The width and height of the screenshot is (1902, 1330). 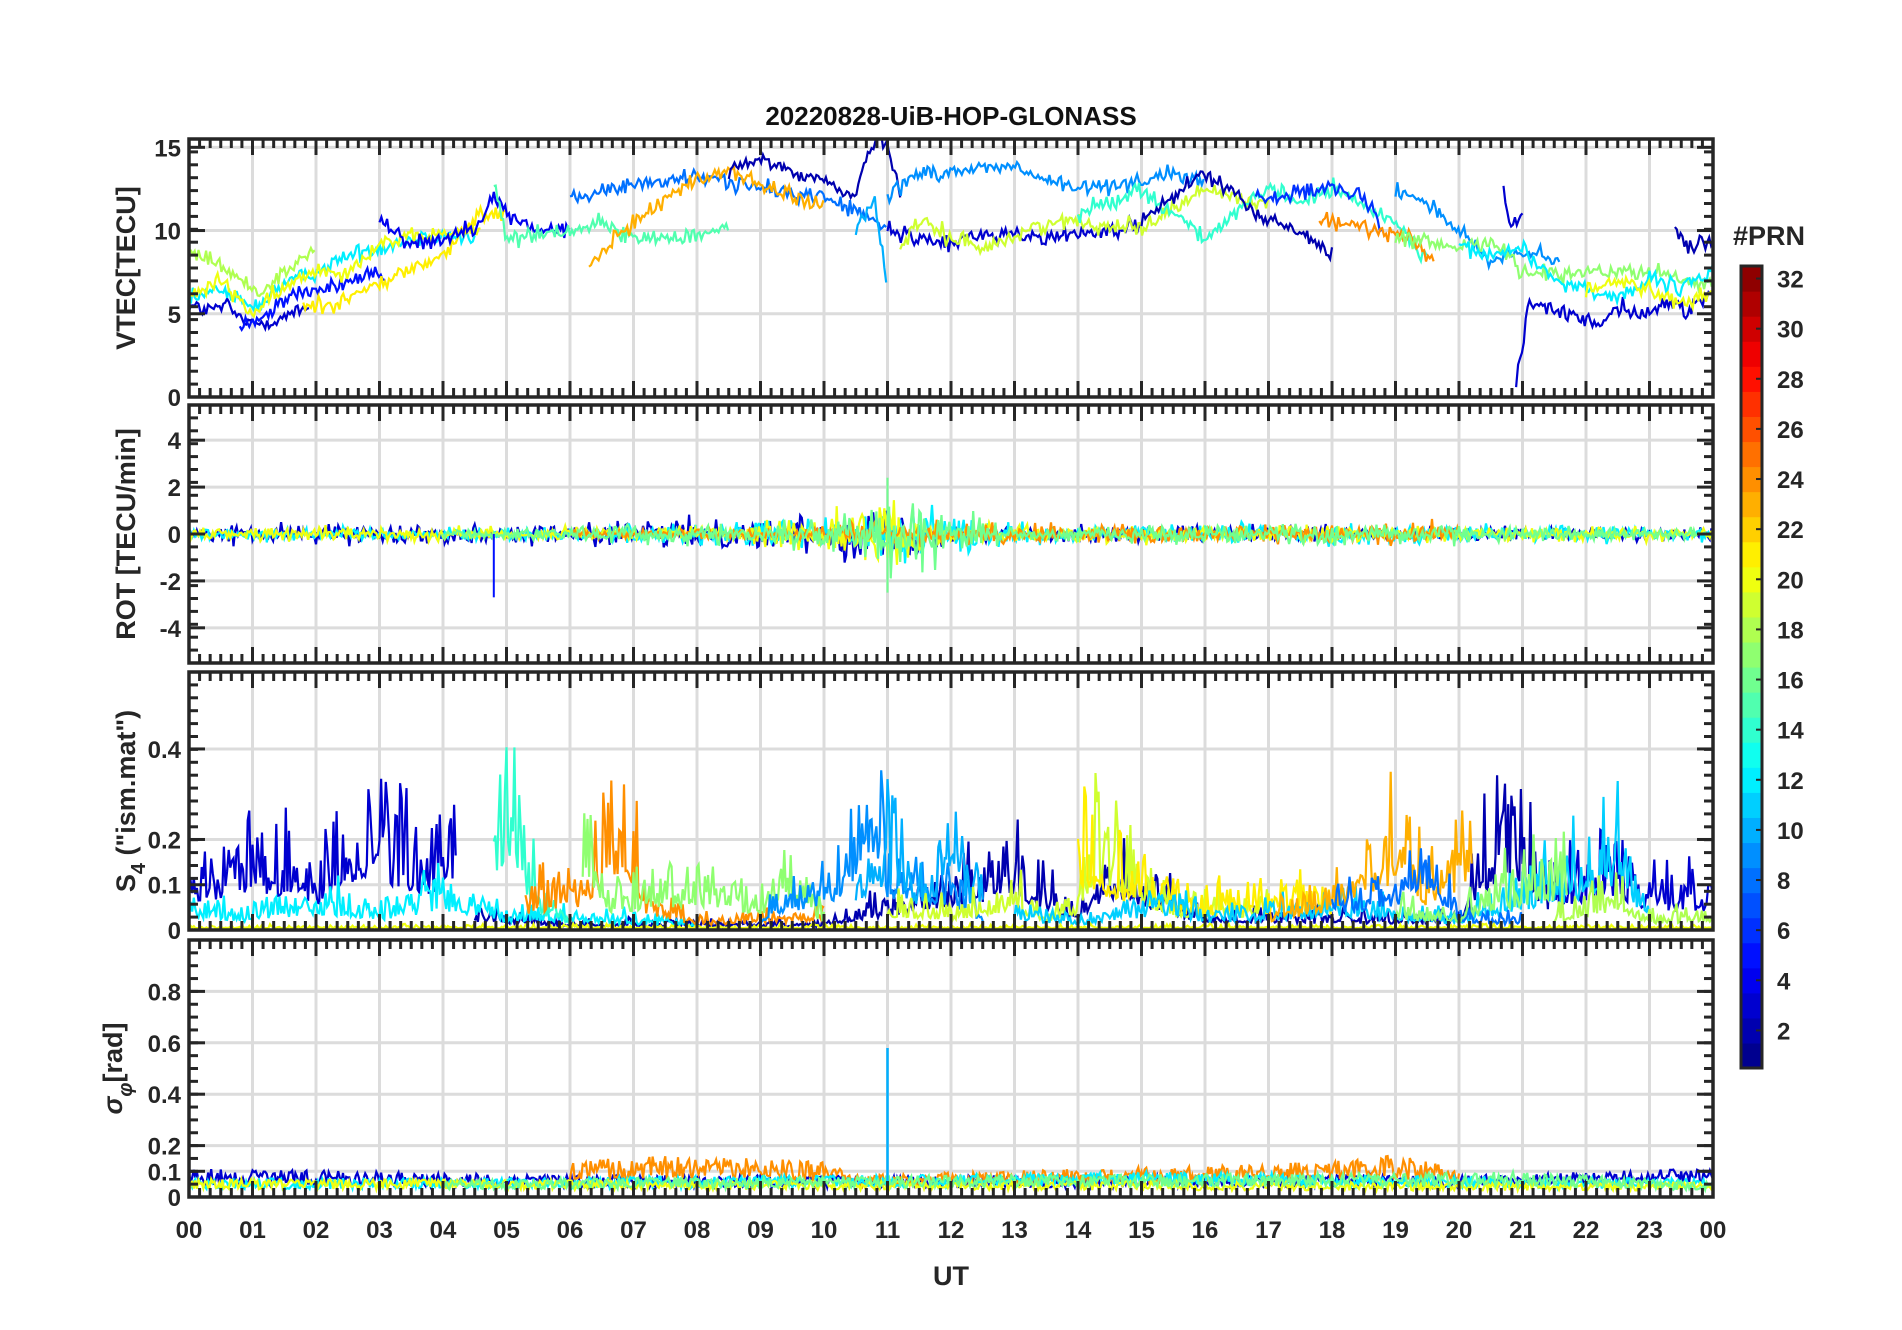 What do you see at coordinates (1790, 380) in the screenshot?
I see `colorbar-tick-label: 28` at bounding box center [1790, 380].